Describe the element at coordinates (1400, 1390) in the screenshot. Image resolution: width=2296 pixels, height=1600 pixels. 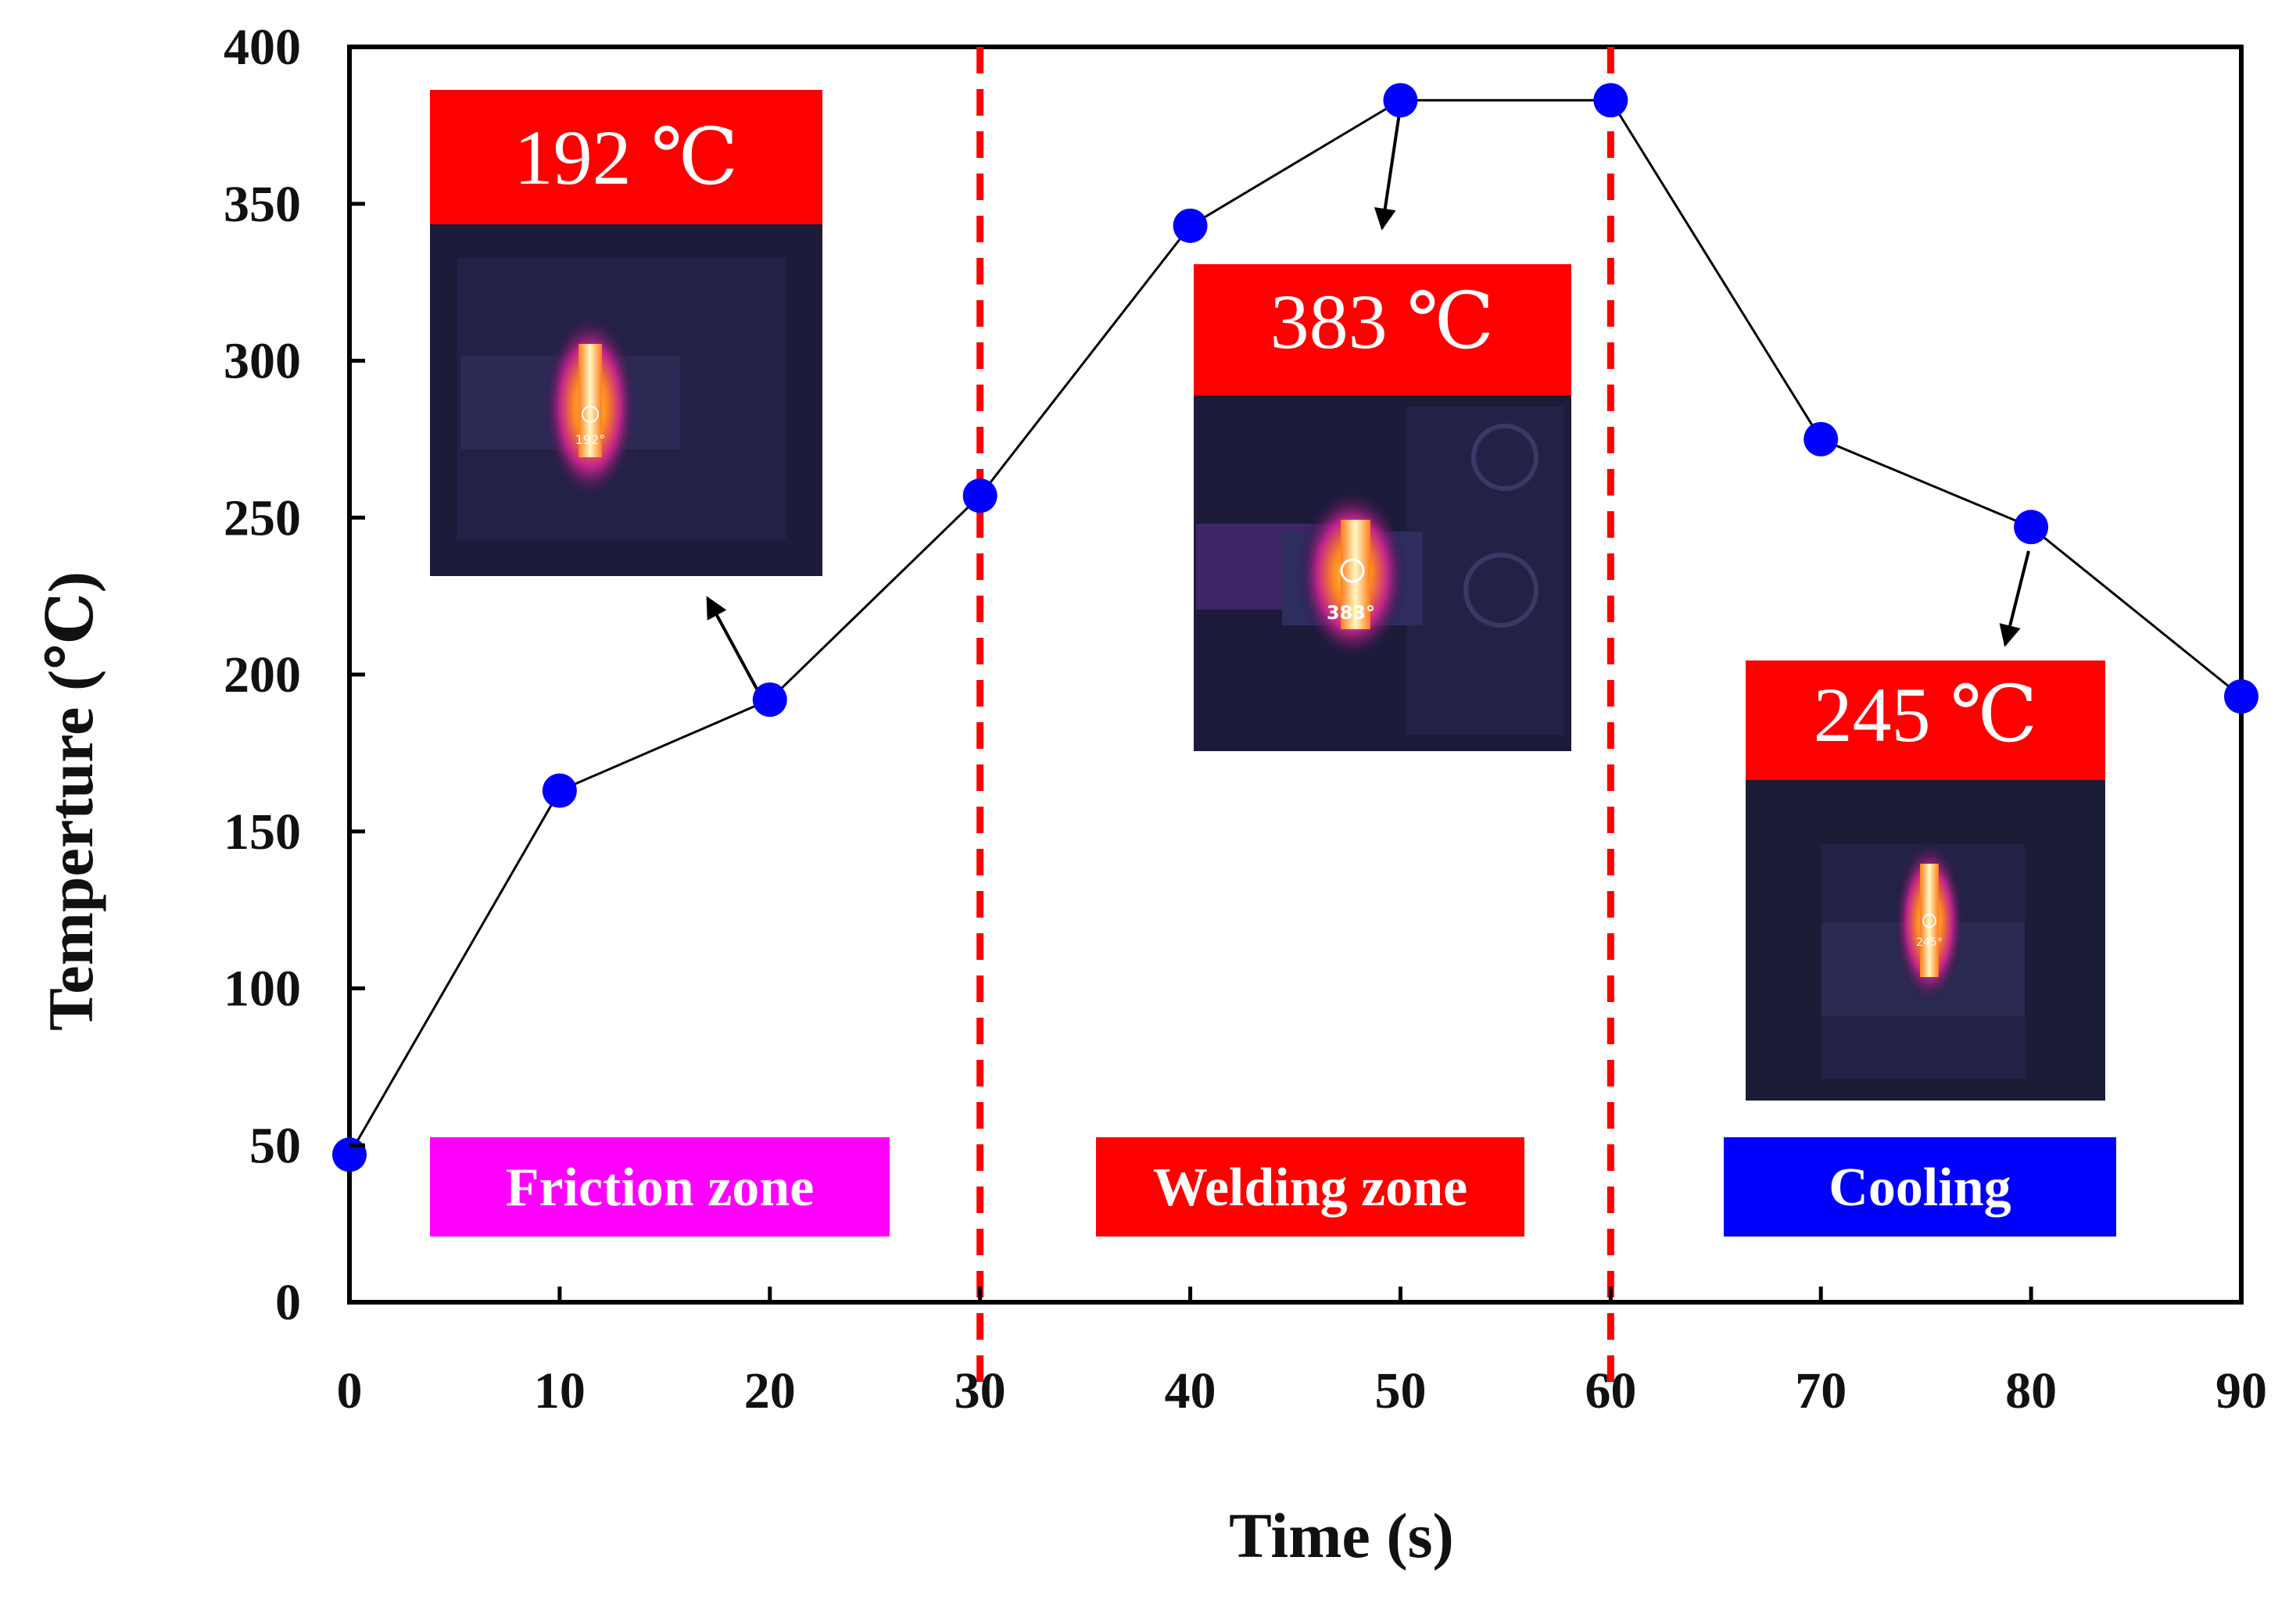
I see `x-tick-label: 50` at that location.